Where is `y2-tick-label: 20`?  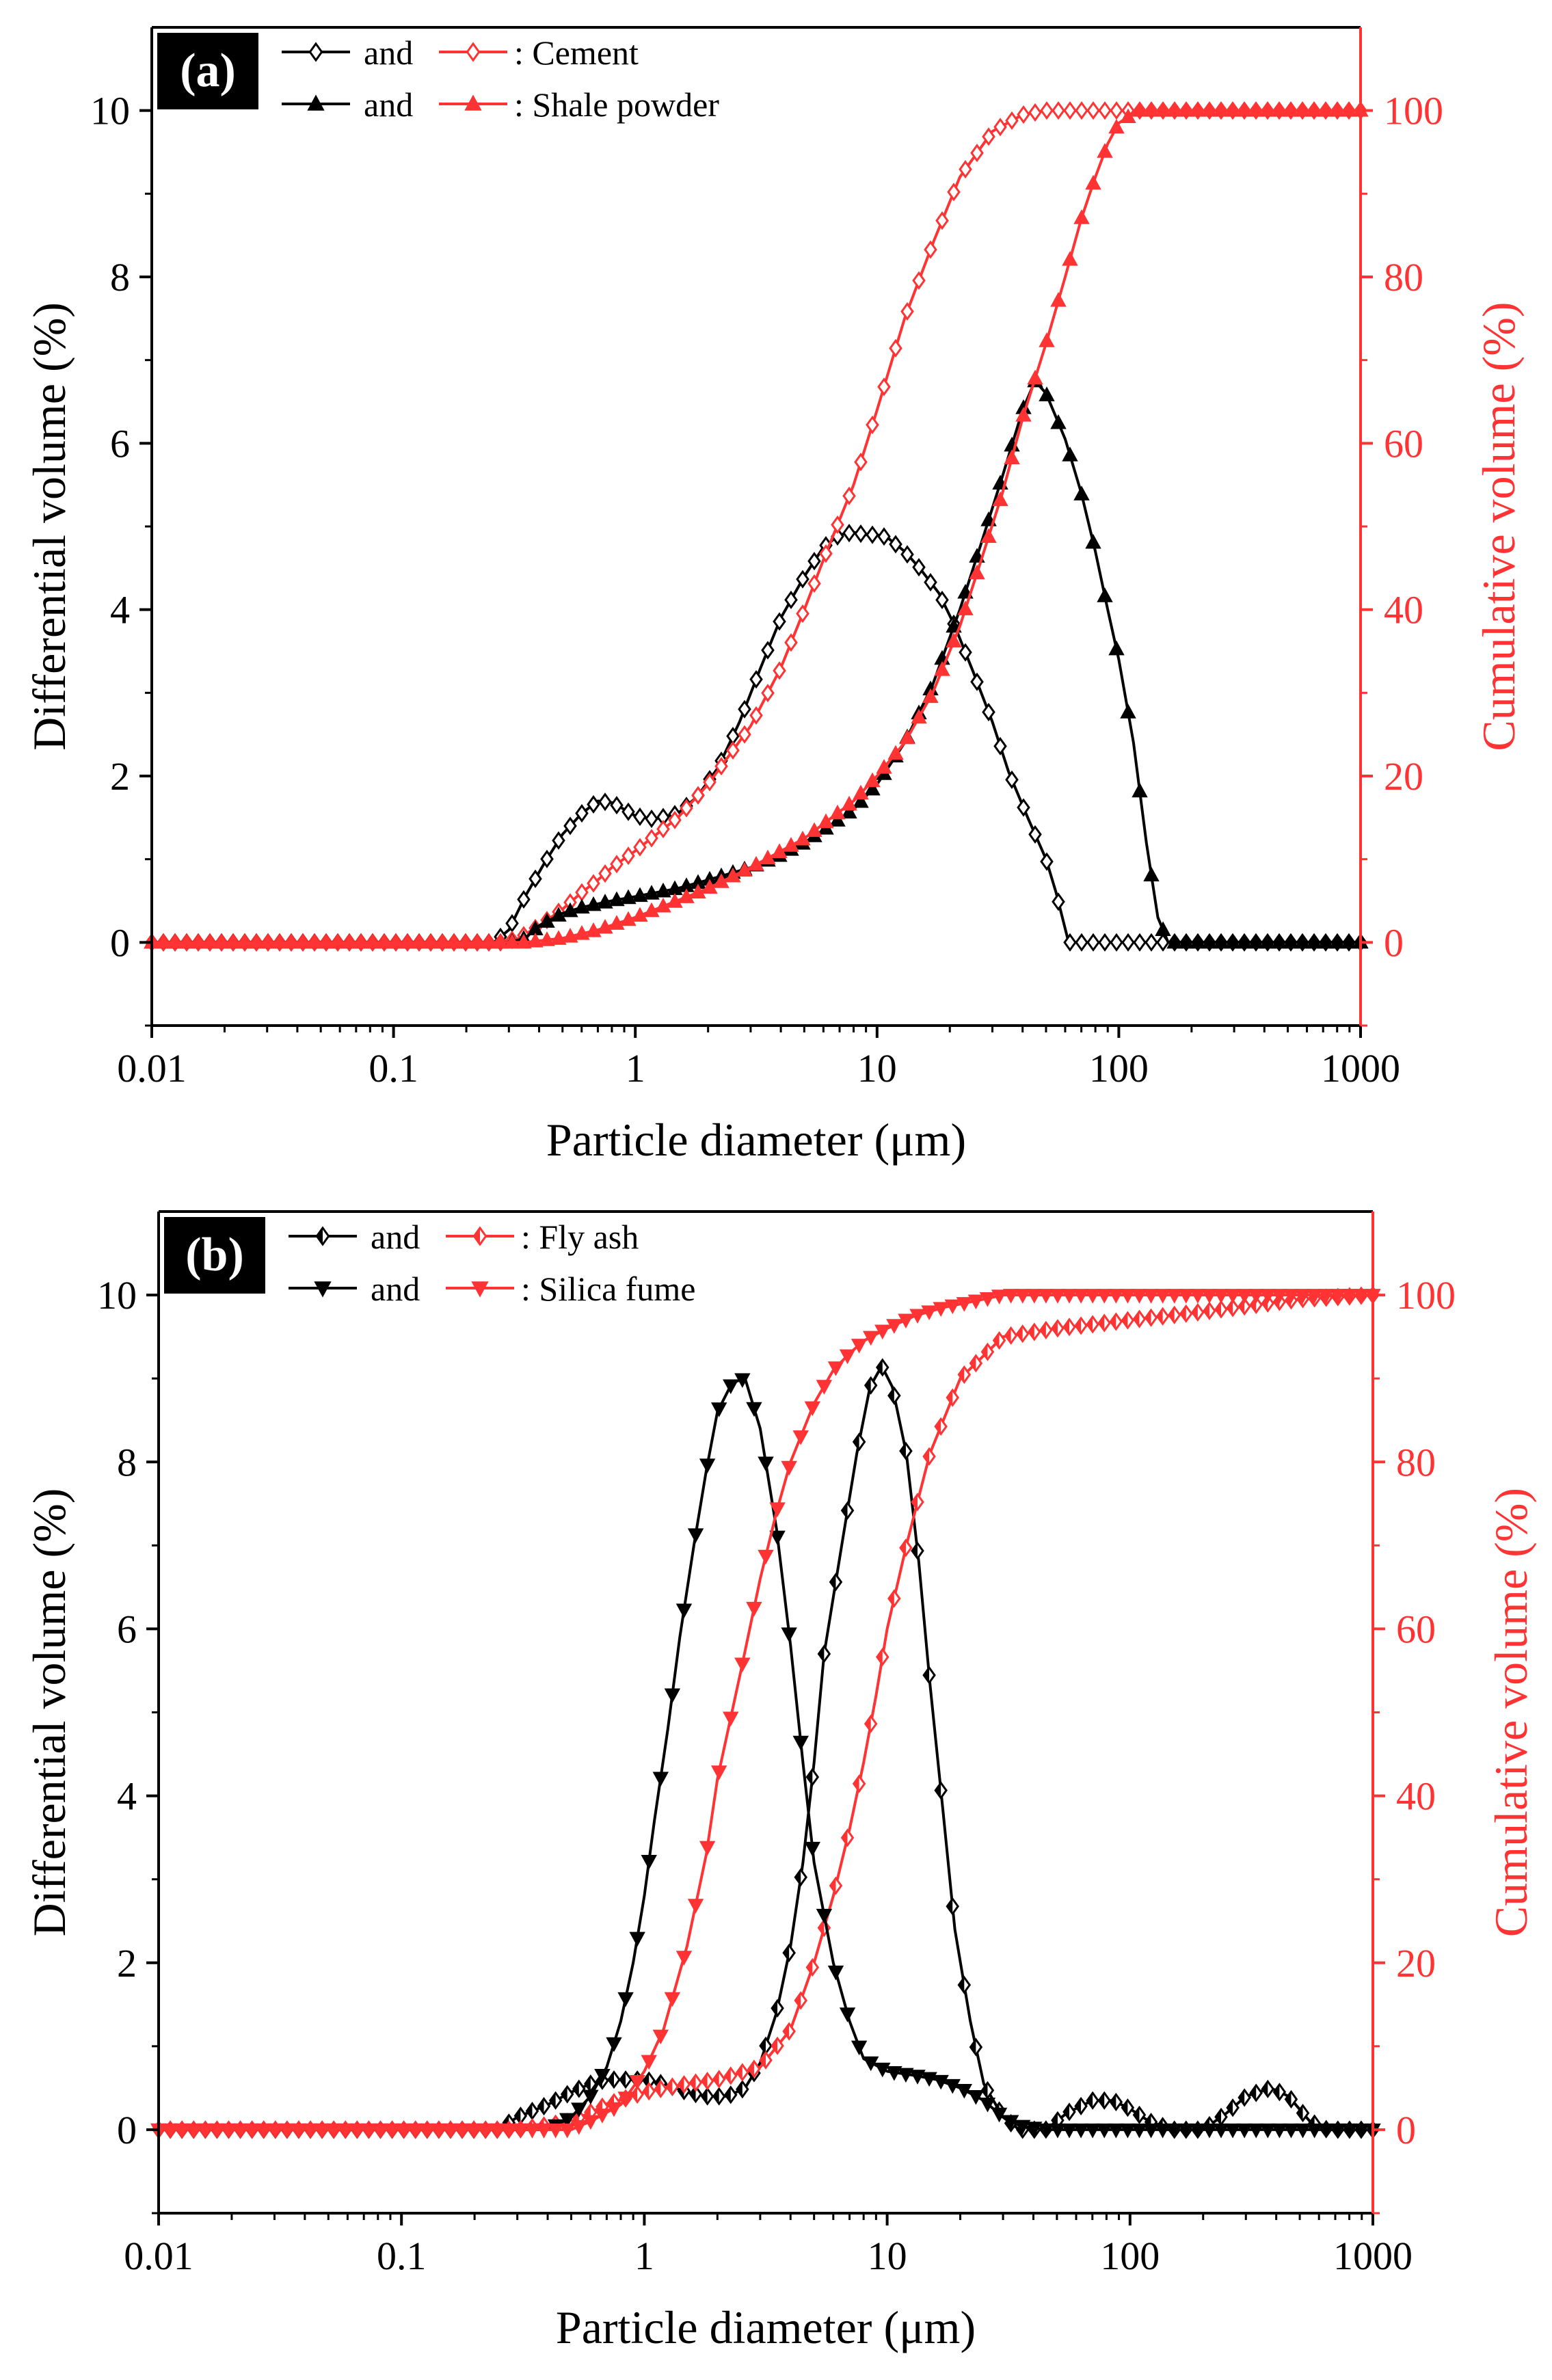
y2-tick-label: 20 is located at coordinates (1403, 776).